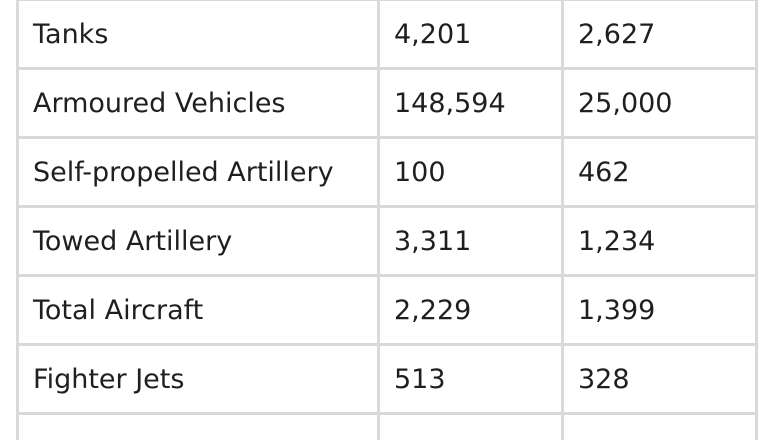 This screenshot has width=780, height=440. What do you see at coordinates (198, 426) in the screenshot?
I see `row-label` at bounding box center [198, 426].